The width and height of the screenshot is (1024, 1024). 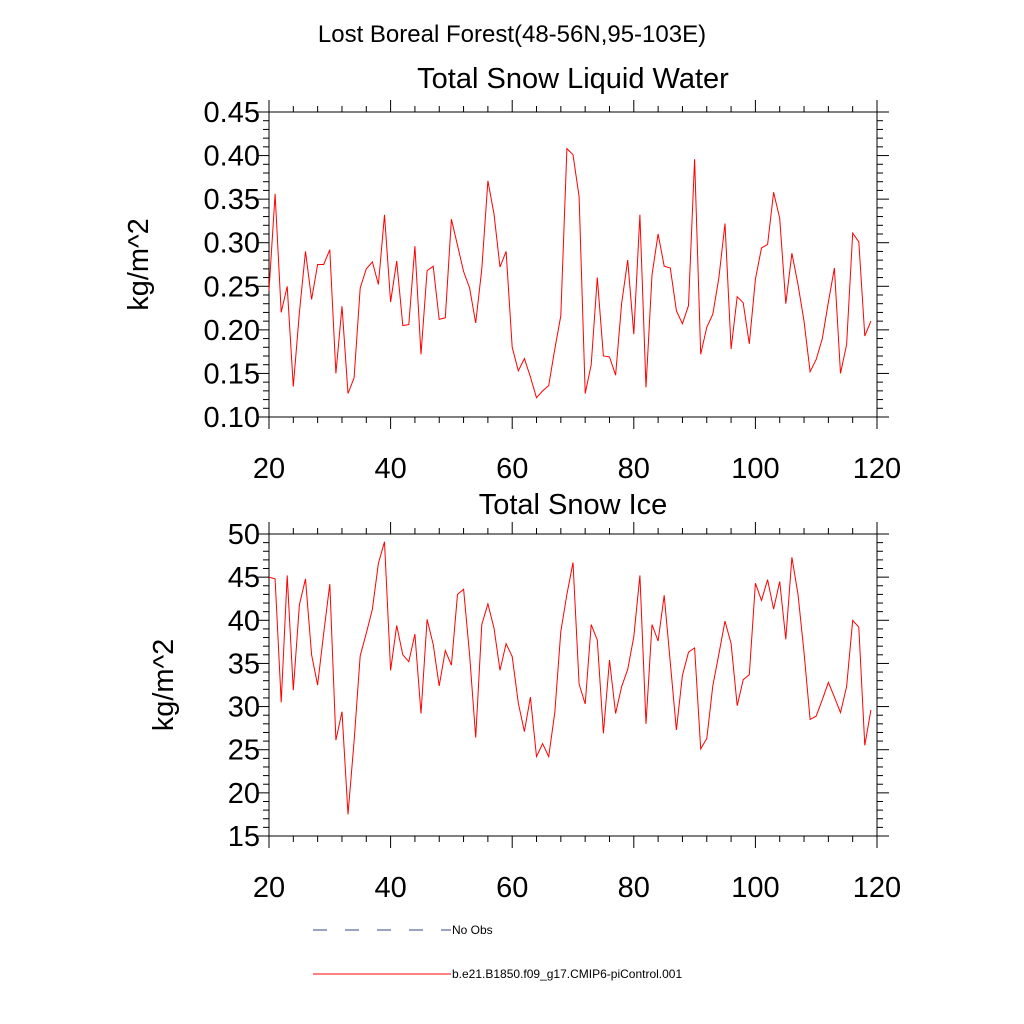 I want to click on y-tick-label: 25, so click(x=244, y=751).